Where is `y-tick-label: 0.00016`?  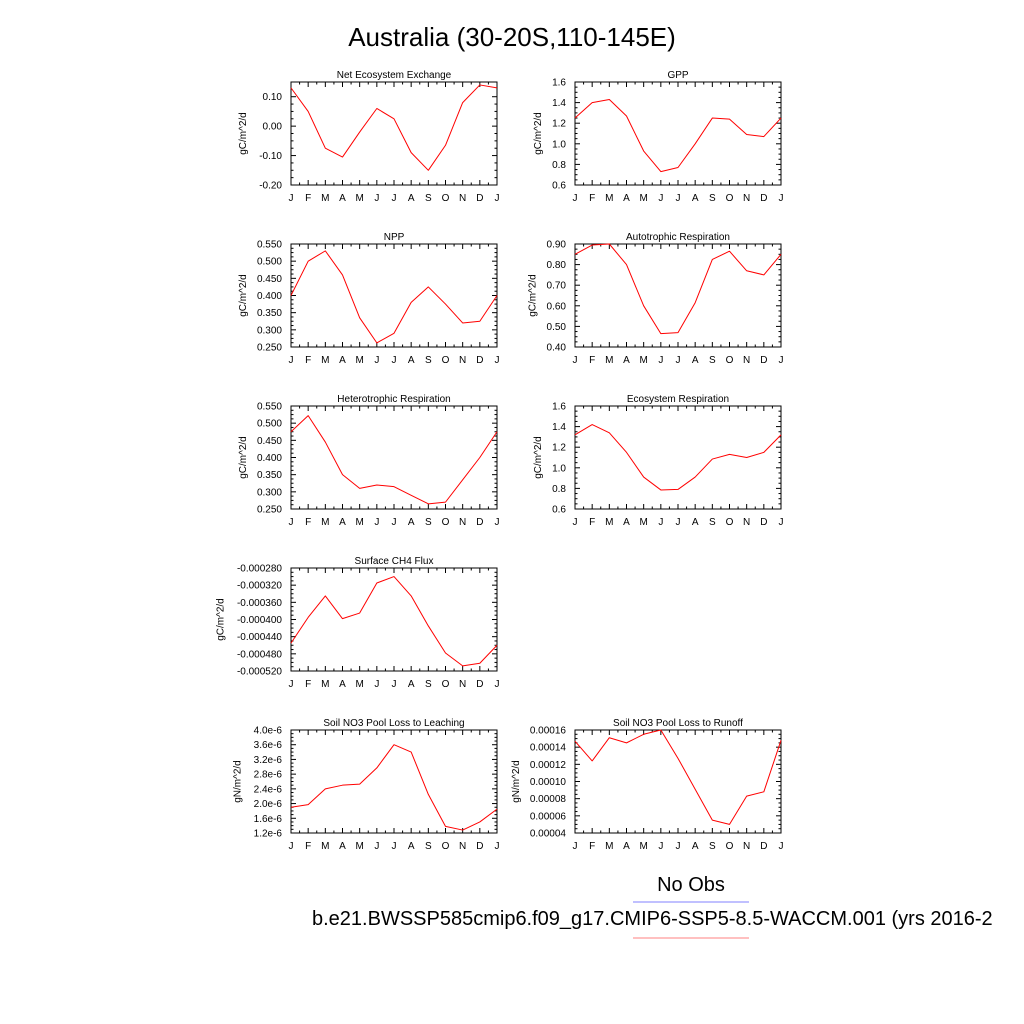 y-tick-label: 0.00016 is located at coordinates (548, 731).